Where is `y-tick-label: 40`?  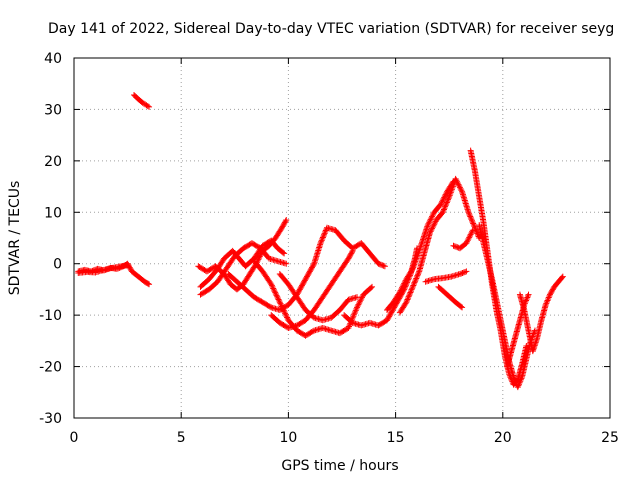 y-tick-label: 40 is located at coordinates (53, 59).